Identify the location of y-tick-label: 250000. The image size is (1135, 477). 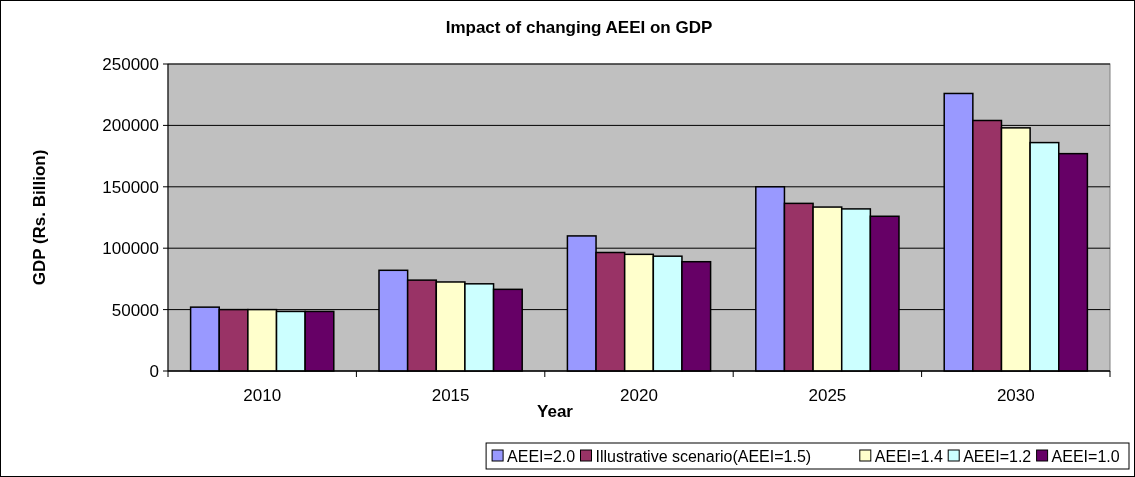
(130, 64).